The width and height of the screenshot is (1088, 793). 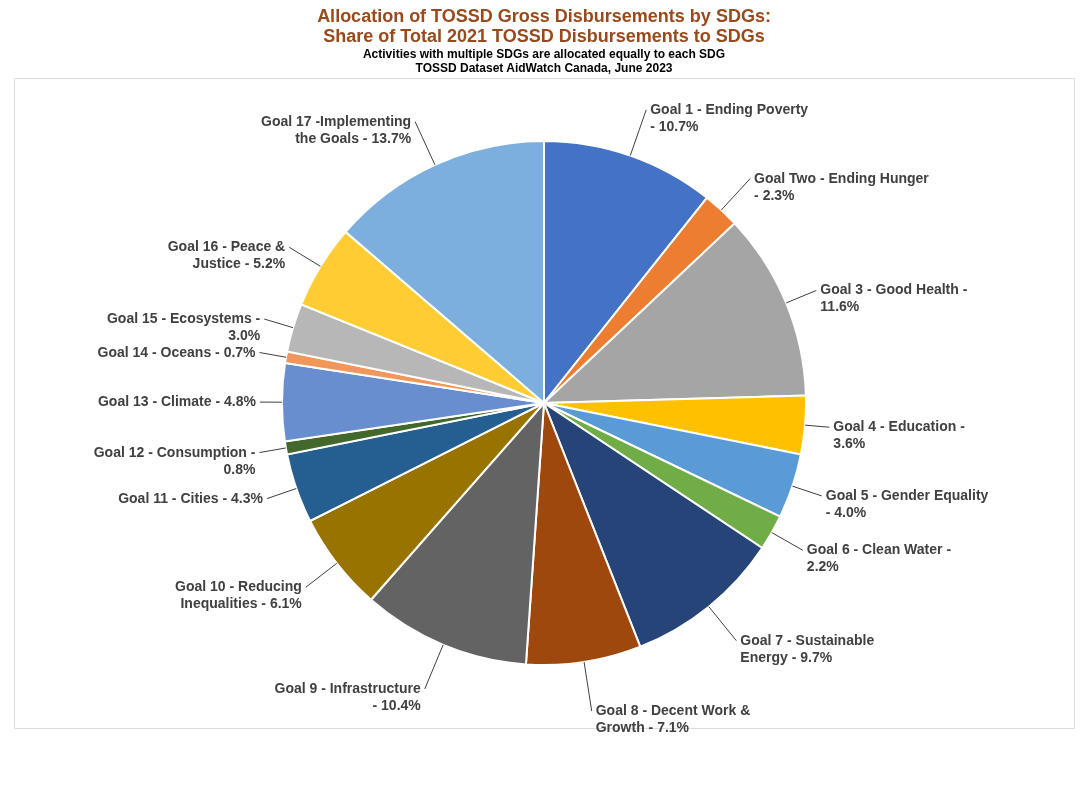 What do you see at coordinates (226, 255) in the screenshot?
I see `slice-label: Goal 16 - Peace & Justice - 5.2%` at bounding box center [226, 255].